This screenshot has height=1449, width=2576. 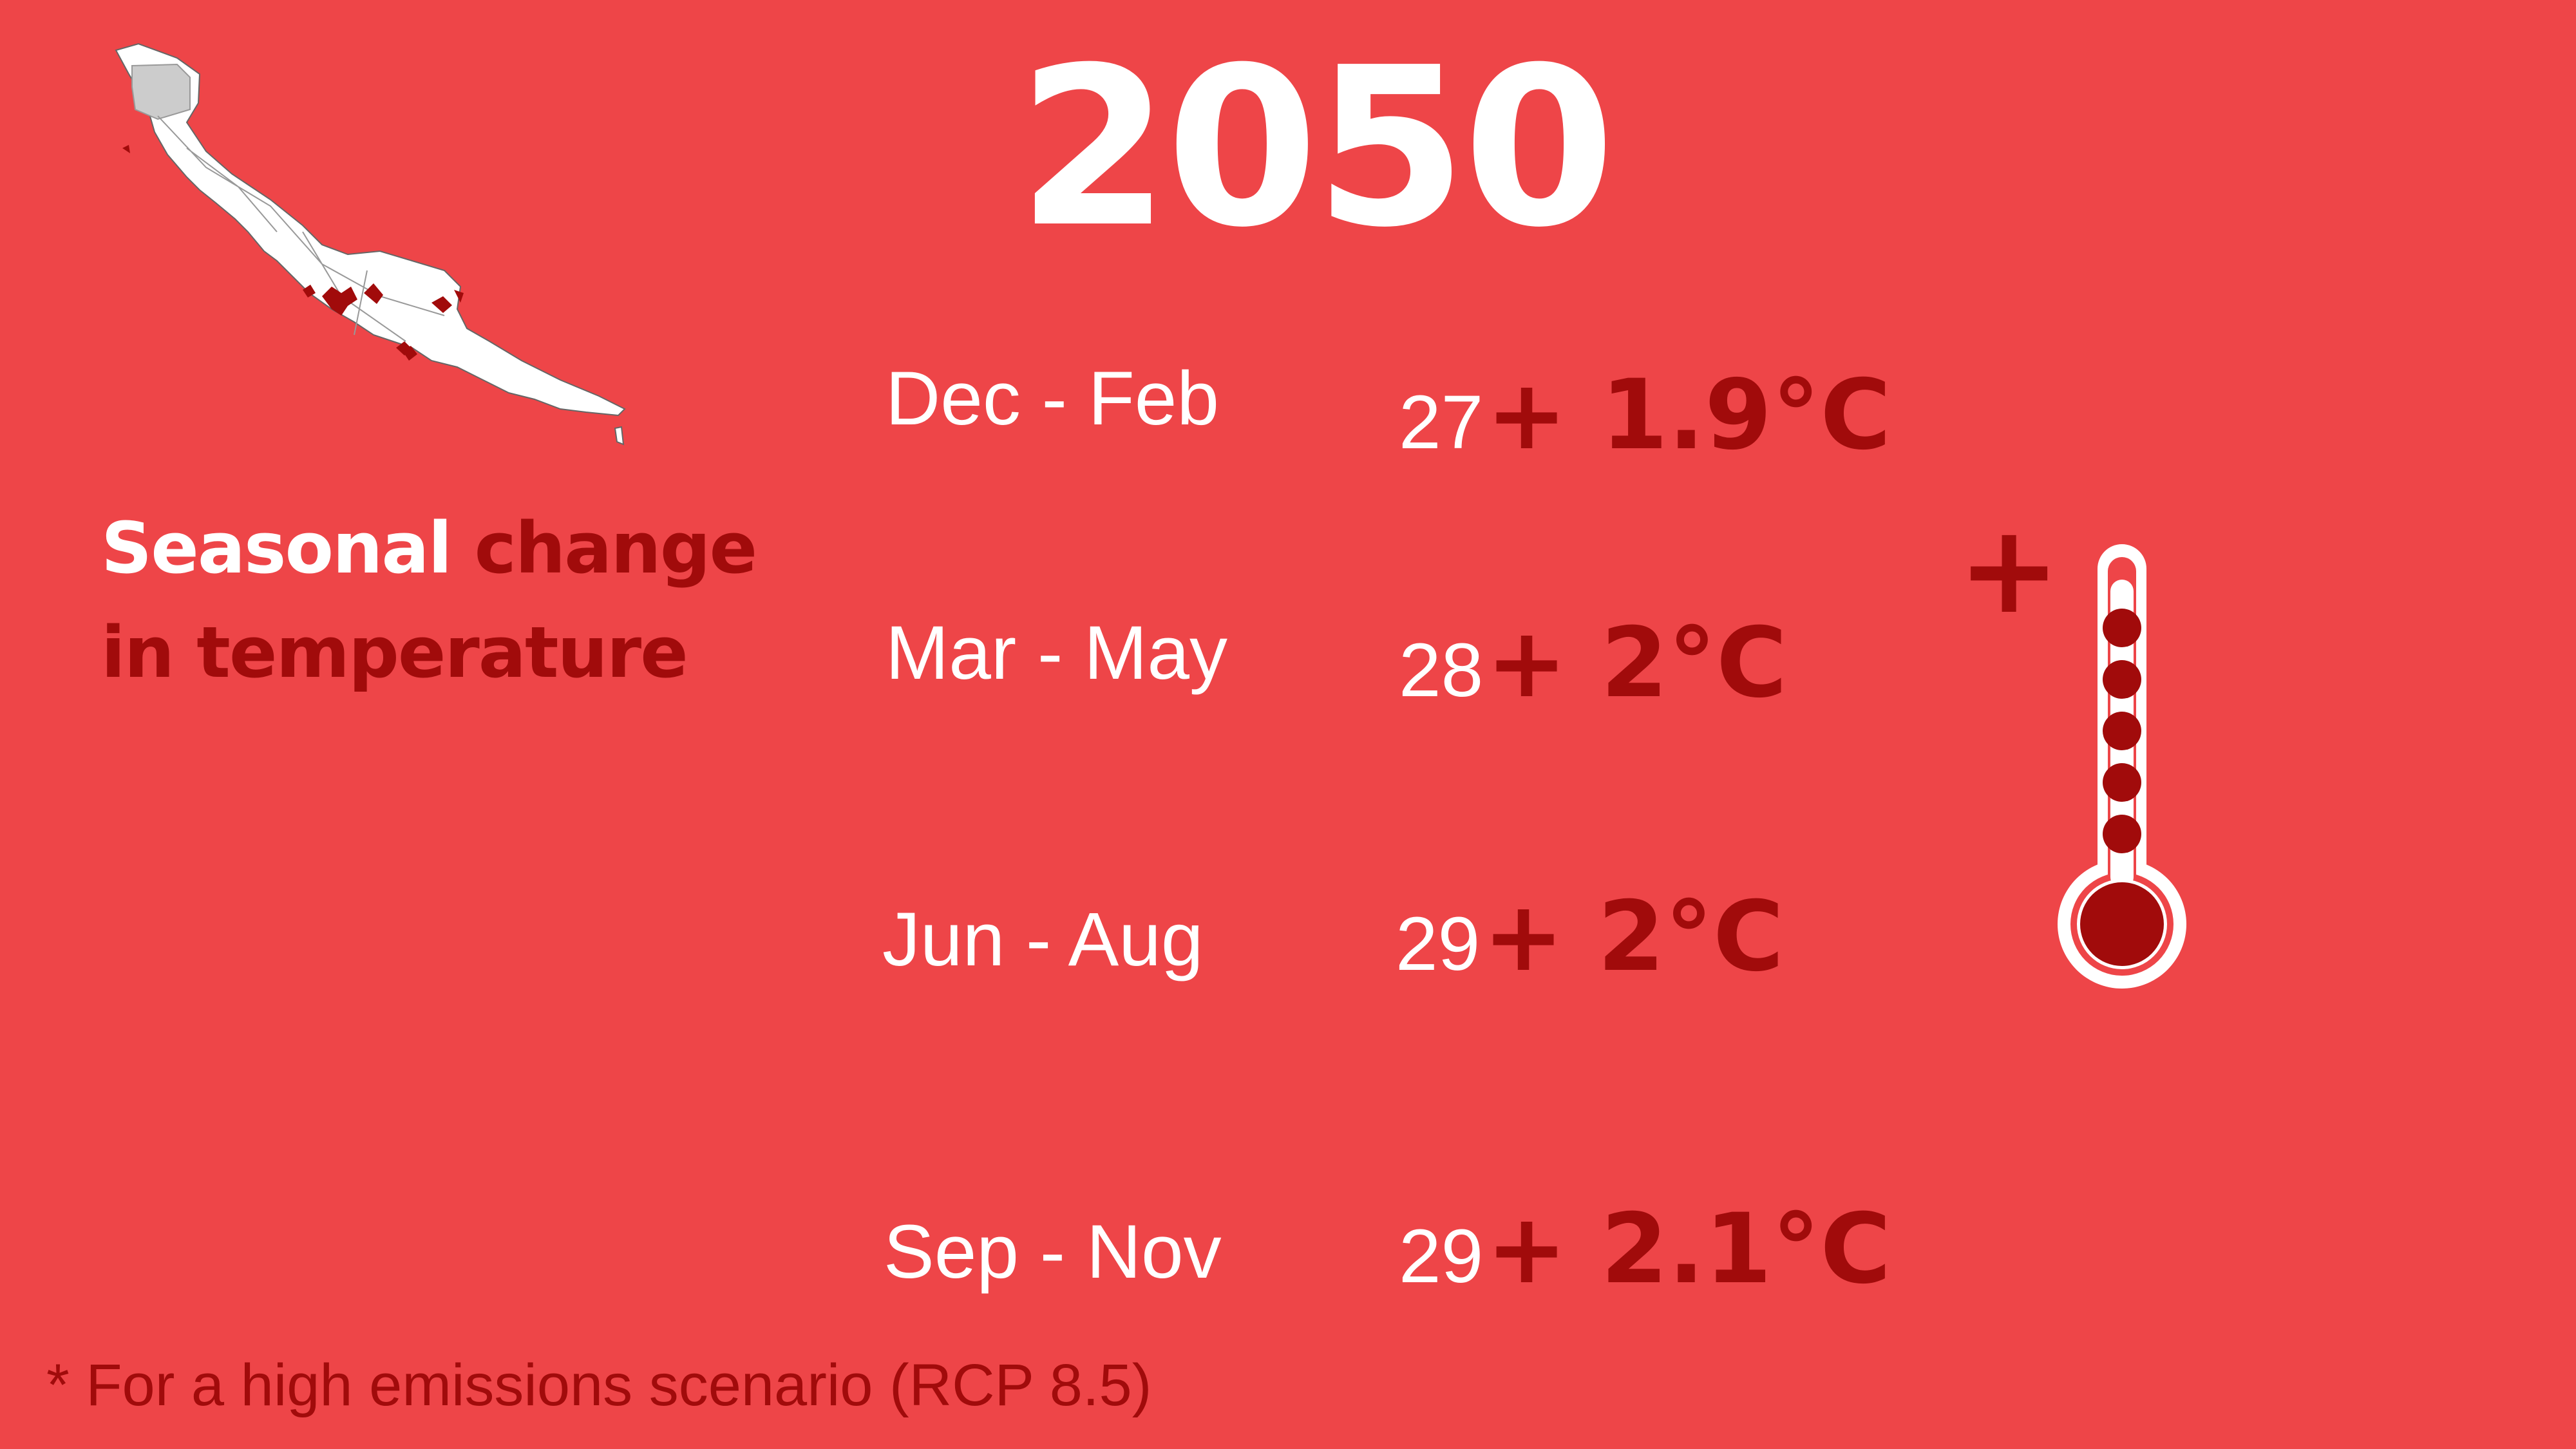 What do you see at coordinates (1053, 399) in the screenshot?
I see `season-label-dec-feb: Dec - Feb` at bounding box center [1053, 399].